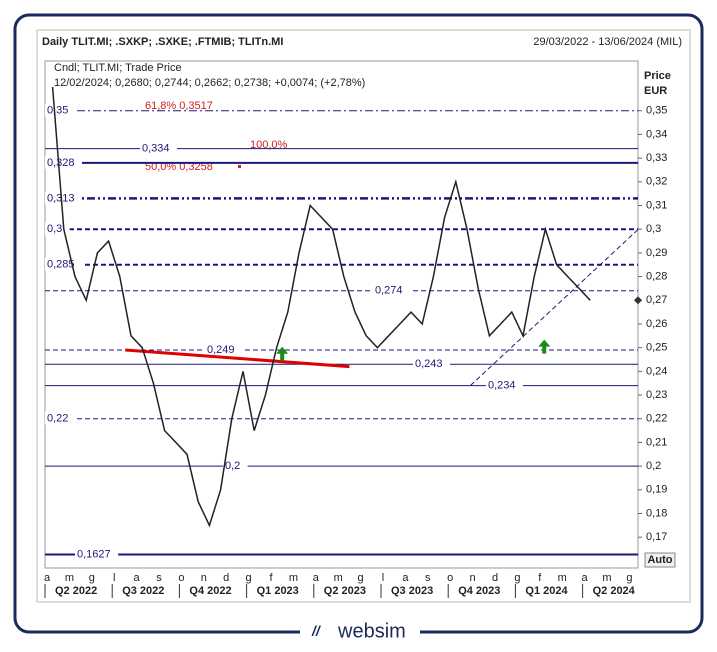 The image size is (717, 652). Describe the element at coordinates (653, 229) in the screenshot. I see `y-tick-label: 0,3` at that location.